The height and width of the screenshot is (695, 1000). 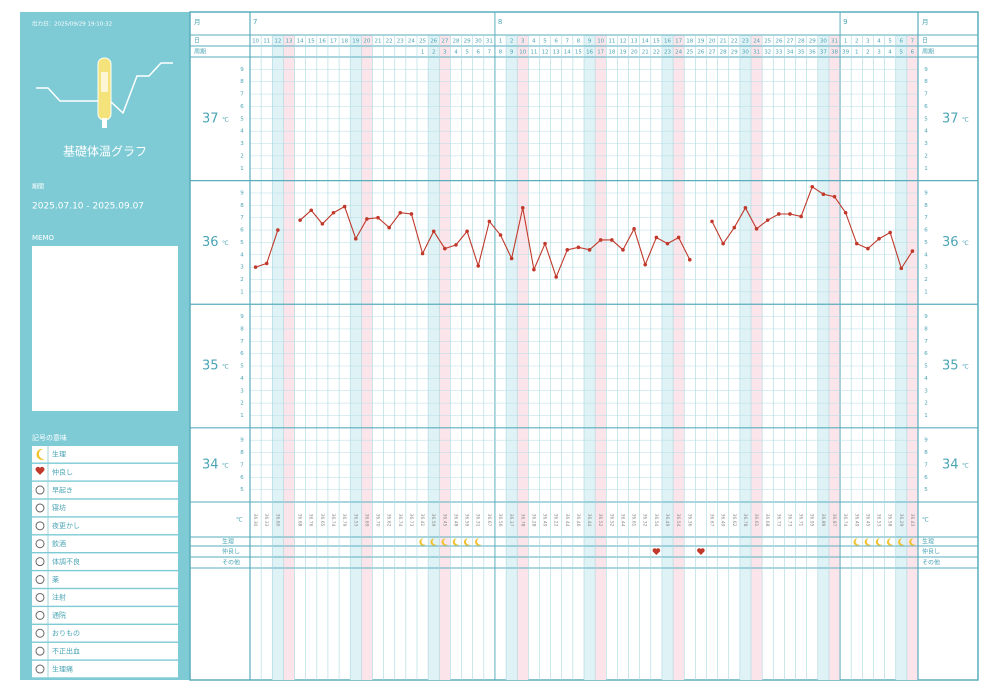 What do you see at coordinates (411, 42) in the screenshot?
I see `day-label: 24` at bounding box center [411, 42].